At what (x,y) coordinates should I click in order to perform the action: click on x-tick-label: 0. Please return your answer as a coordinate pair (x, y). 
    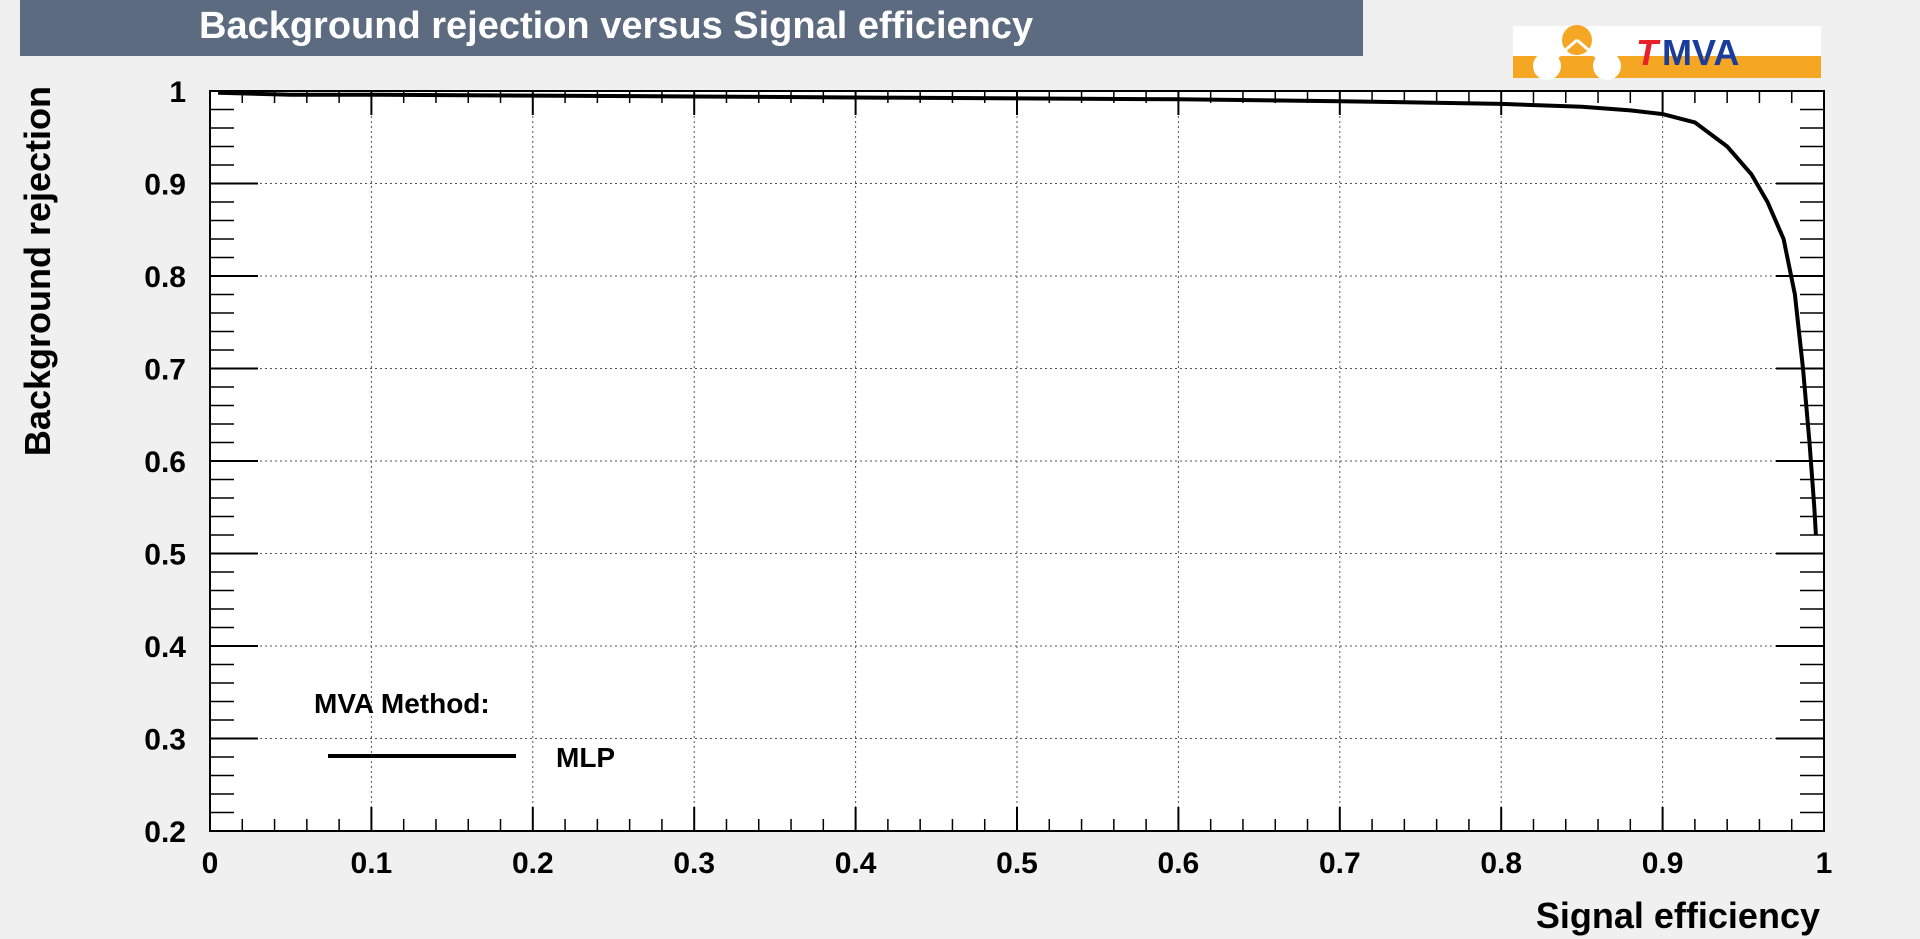
    Looking at the image, I should click on (210, 863).